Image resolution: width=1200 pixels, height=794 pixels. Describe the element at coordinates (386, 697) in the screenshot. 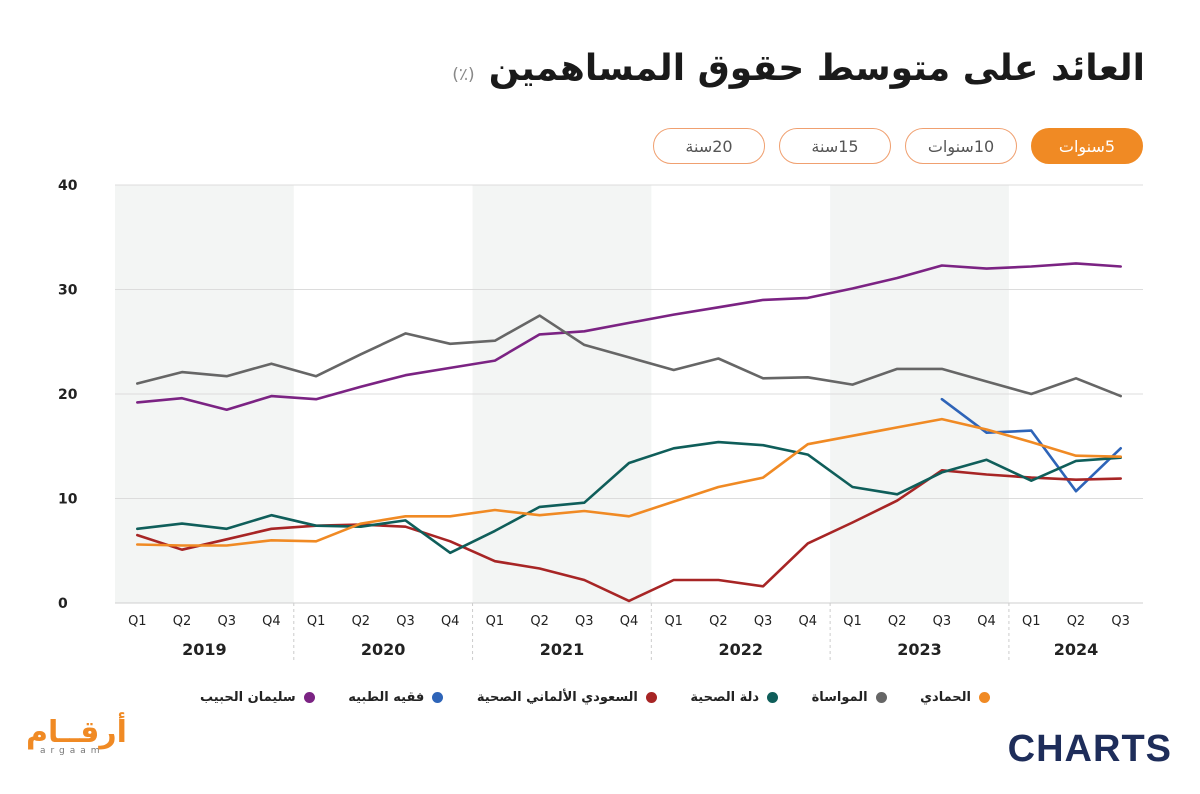

I see `legend-label: فقيه الطبيه` at that location.